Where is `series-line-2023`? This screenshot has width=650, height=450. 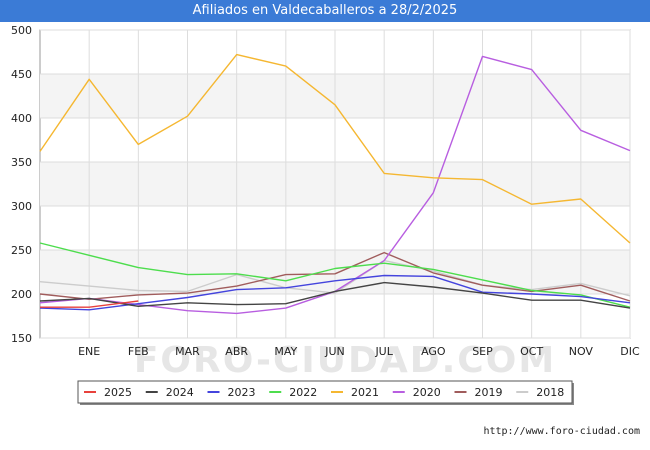 series-line-2023 is located at coordinates (335, 292).